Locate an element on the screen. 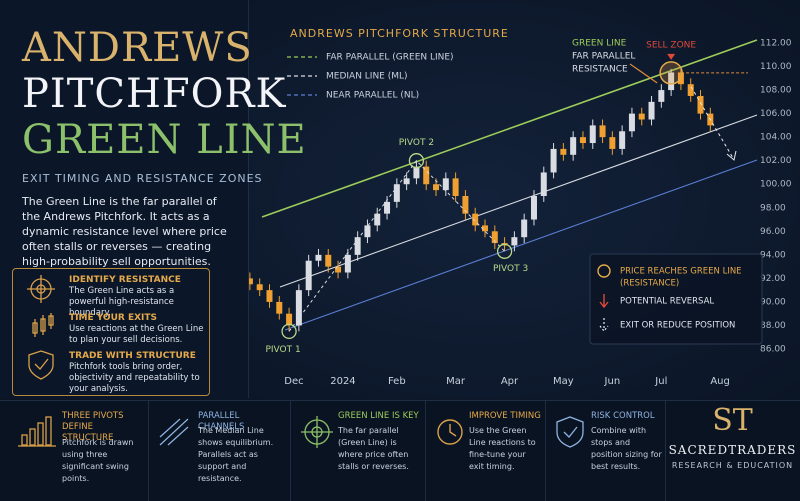  x-tick-label: Jul is located at coordinates (660, 381).